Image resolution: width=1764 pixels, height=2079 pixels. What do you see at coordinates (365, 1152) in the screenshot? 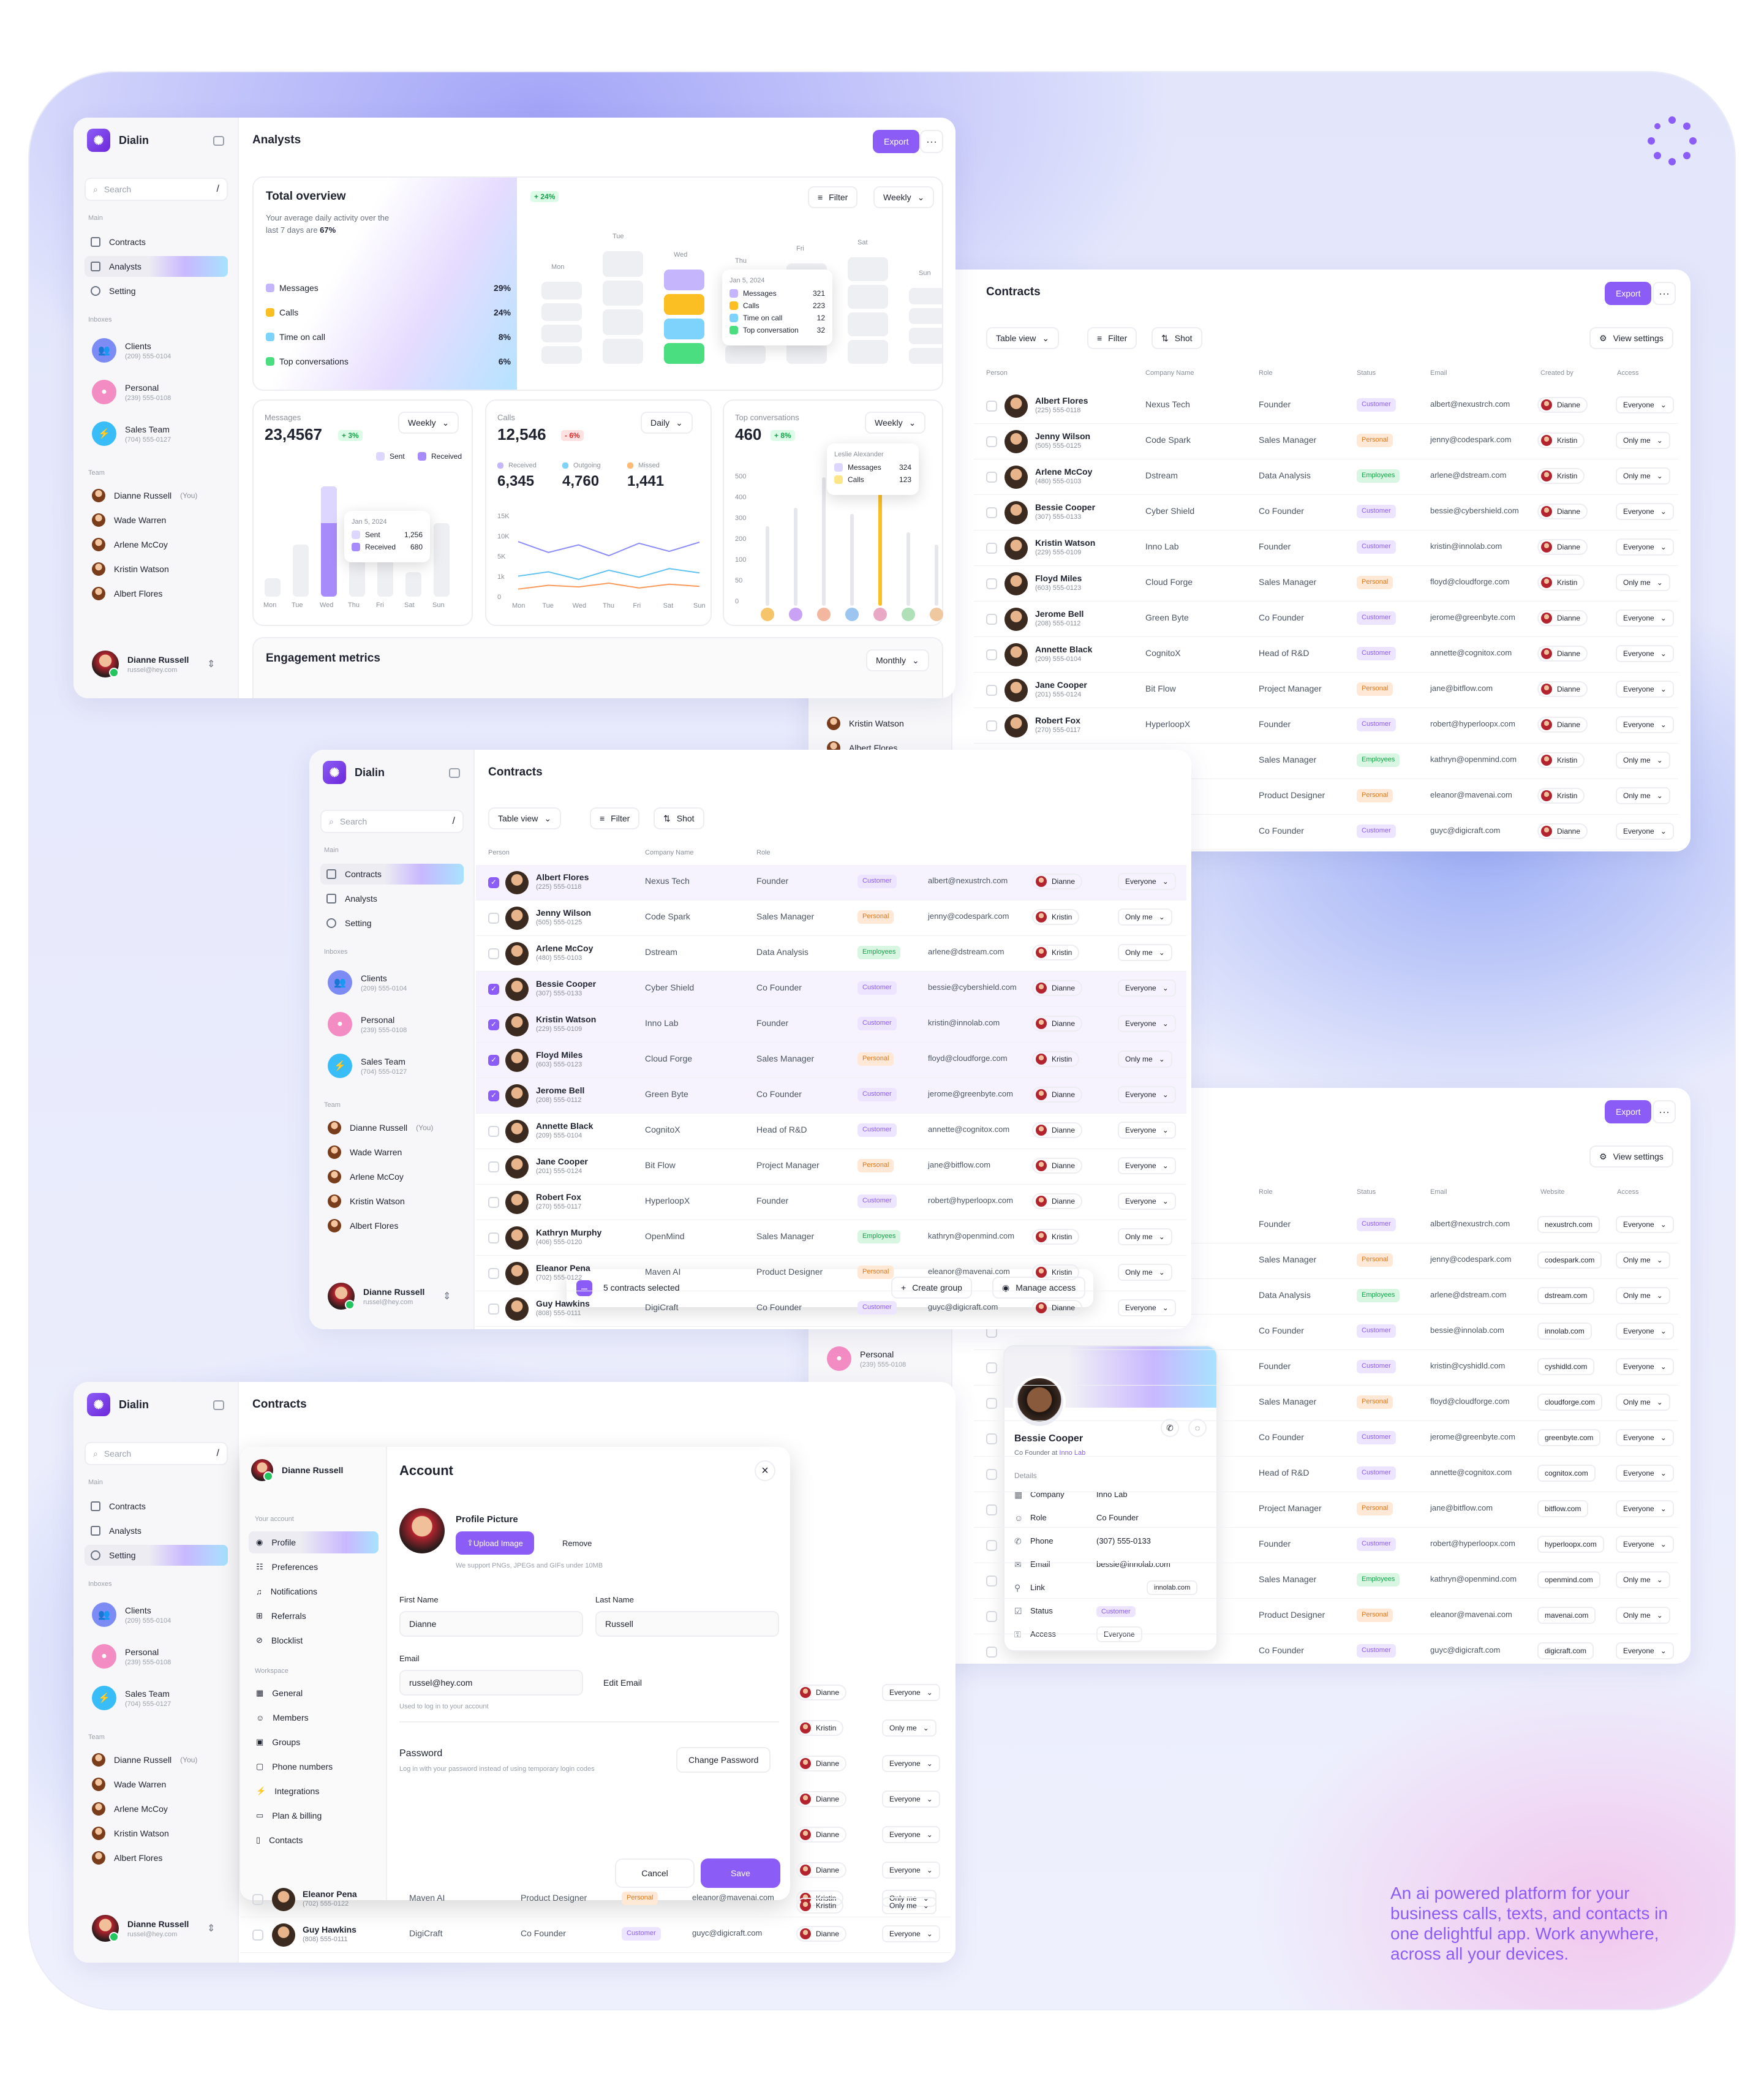
I see `team-member: Wade Warren` at bounding box center [365, 1152].